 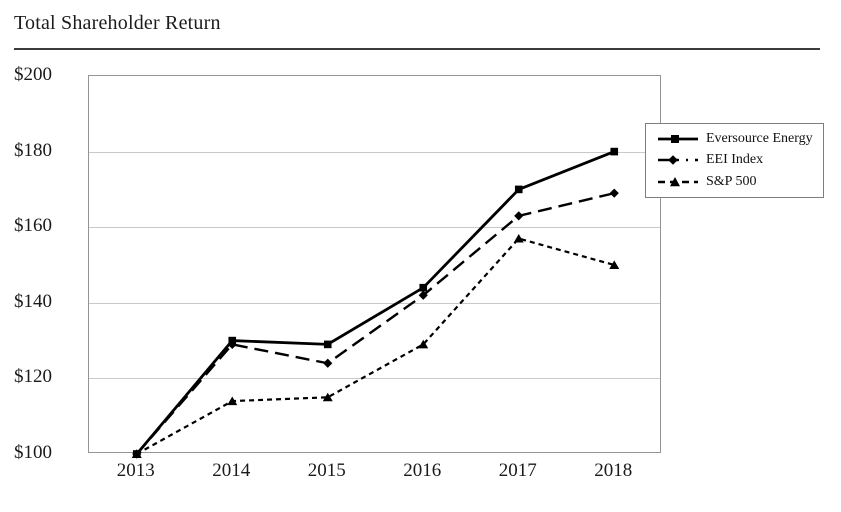 I want to click on x-tick-label: 2017, so click(x=517, y=470).